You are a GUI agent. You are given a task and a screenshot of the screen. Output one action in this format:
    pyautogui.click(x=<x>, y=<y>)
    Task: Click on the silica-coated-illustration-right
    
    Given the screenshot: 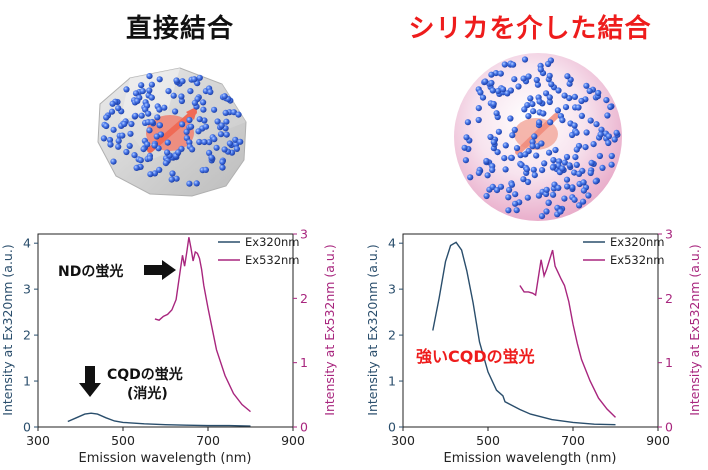 What is the action you would take?
    pyautogui.click(x=538, y=137)
    